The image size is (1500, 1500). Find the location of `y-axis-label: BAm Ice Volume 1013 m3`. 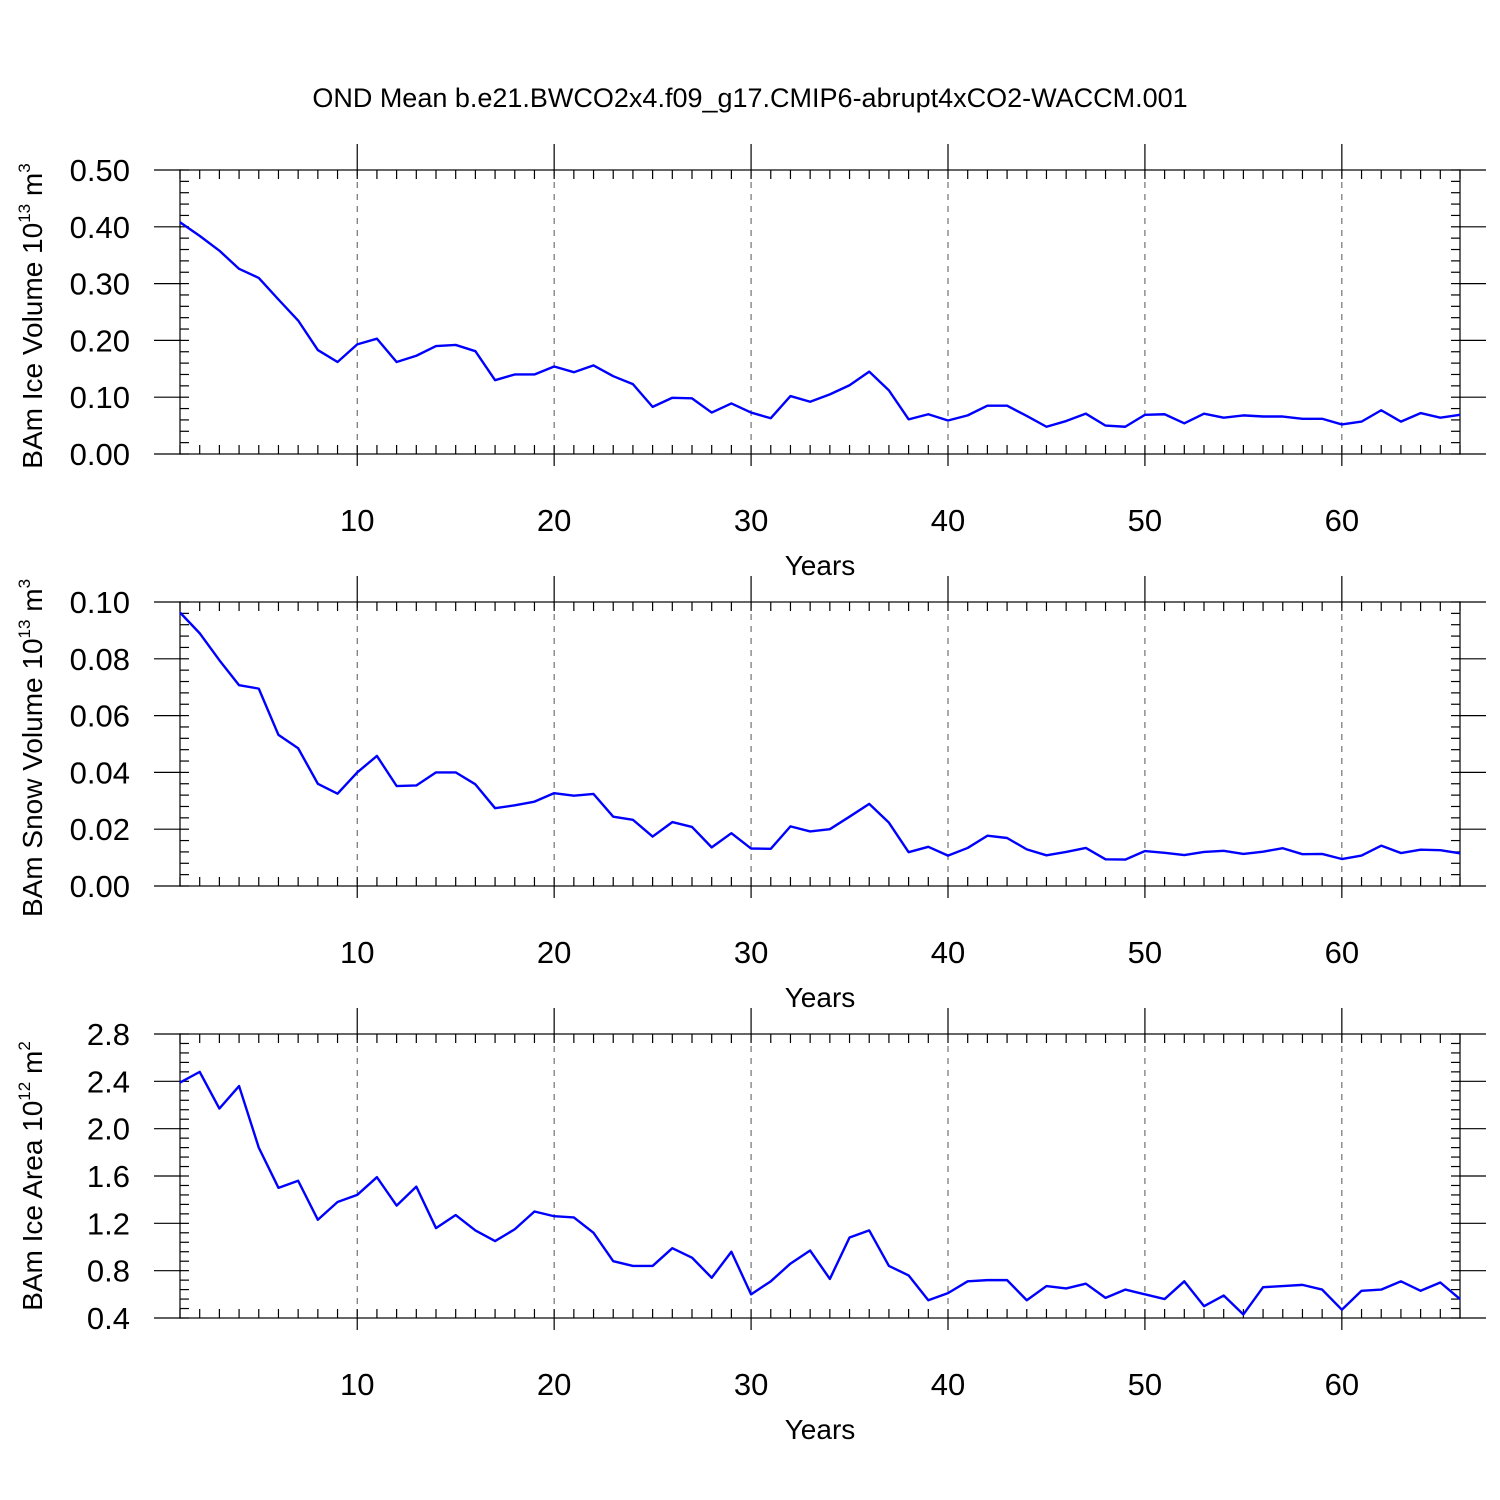

y-axis-label: BAm Ice Volume 1013 m3 is located at coordinates (31, 315).